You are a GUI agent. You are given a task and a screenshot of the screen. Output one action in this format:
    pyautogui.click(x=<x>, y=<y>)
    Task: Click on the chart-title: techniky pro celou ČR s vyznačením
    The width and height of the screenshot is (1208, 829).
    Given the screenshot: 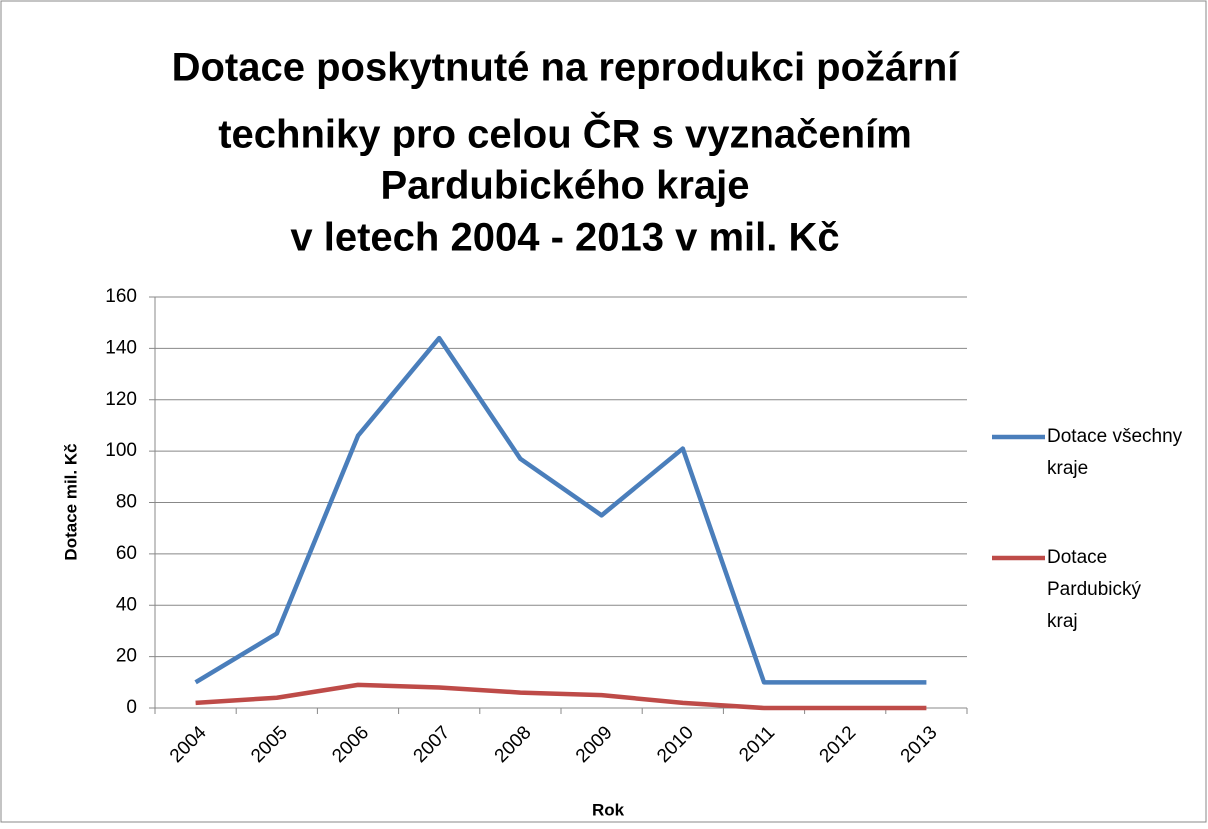 What is the action you would take?
    pyautogui.click(x=565, y=134)
    